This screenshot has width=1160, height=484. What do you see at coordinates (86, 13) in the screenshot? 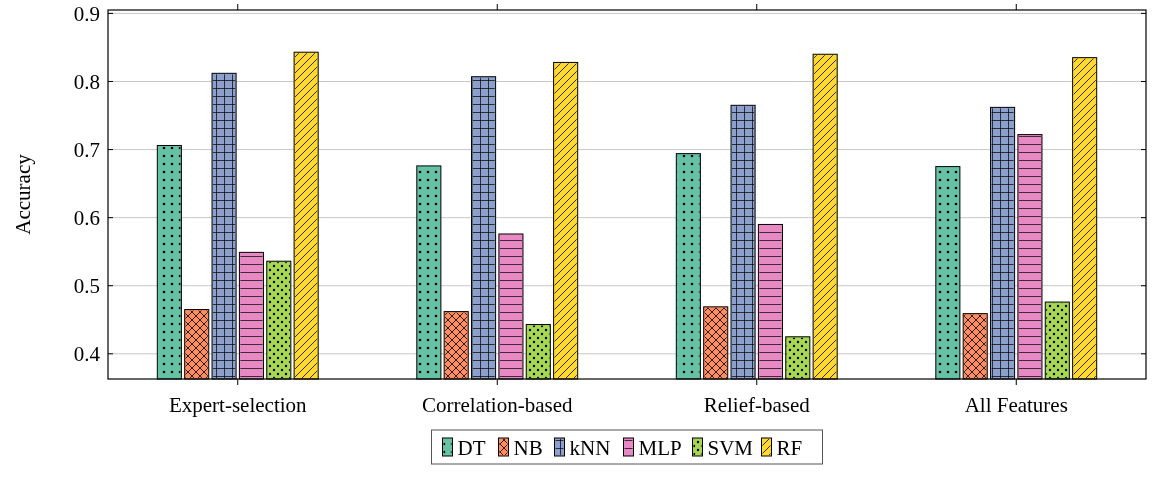
I see `y-tick-label: 0.9` at bounding box center [86, 13].